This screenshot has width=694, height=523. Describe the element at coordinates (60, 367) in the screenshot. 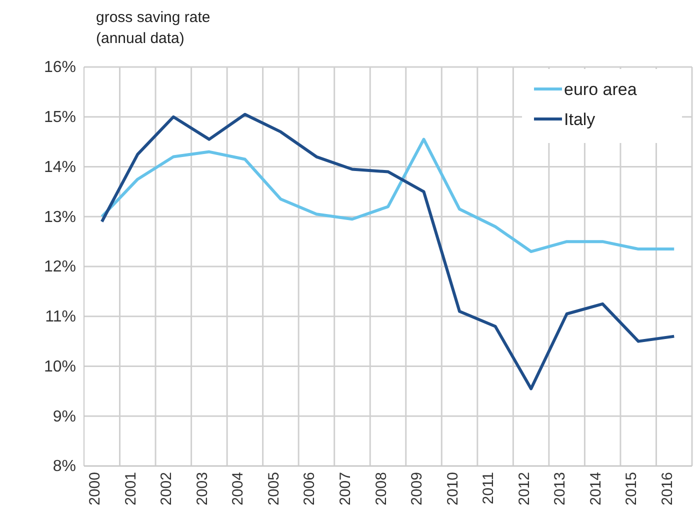

I see `y-tick-label: 10%` at that location.